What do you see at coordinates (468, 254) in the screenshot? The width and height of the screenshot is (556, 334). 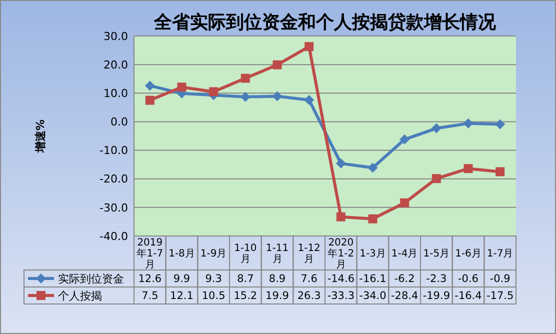 I see `x-tick-label: 1-6月` at bounding box center [468, 254].